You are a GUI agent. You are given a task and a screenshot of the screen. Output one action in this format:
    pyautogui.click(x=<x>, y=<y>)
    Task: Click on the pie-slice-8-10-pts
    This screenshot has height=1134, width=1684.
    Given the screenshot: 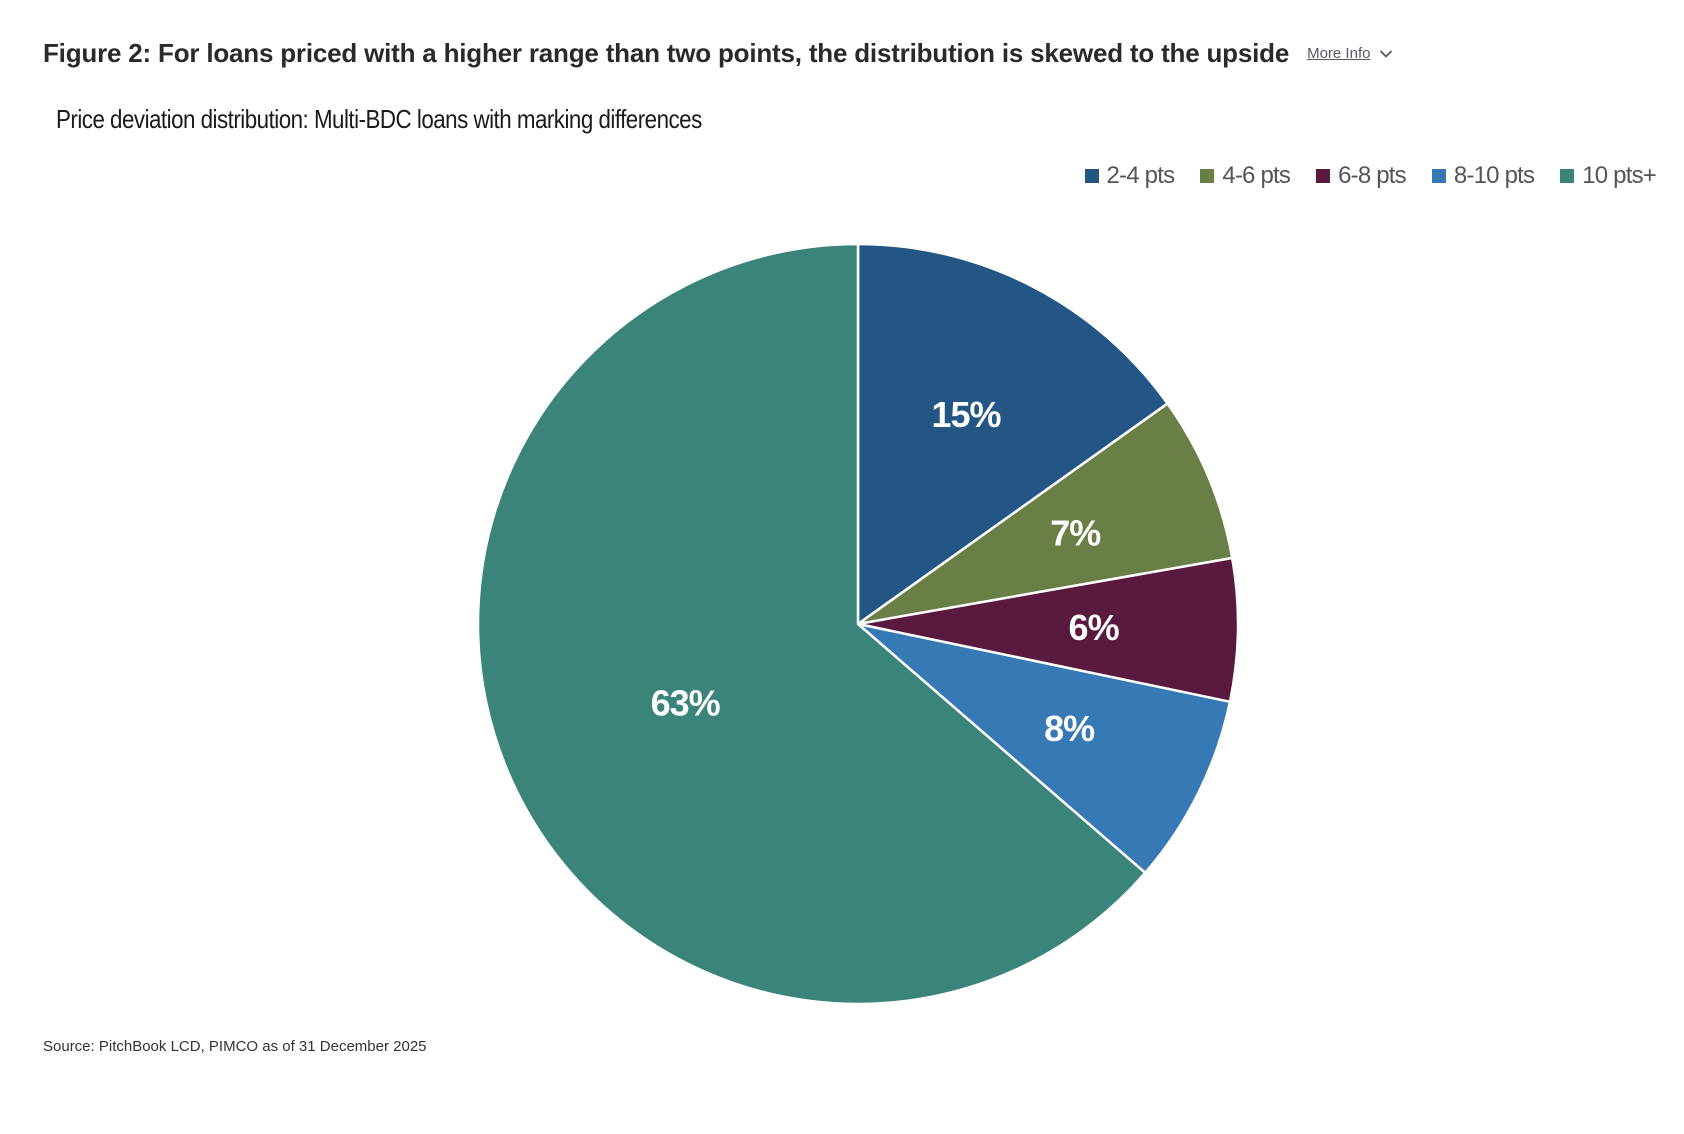 What is the action you would take?
    pyautogui.click(x=1044, y=748)
    